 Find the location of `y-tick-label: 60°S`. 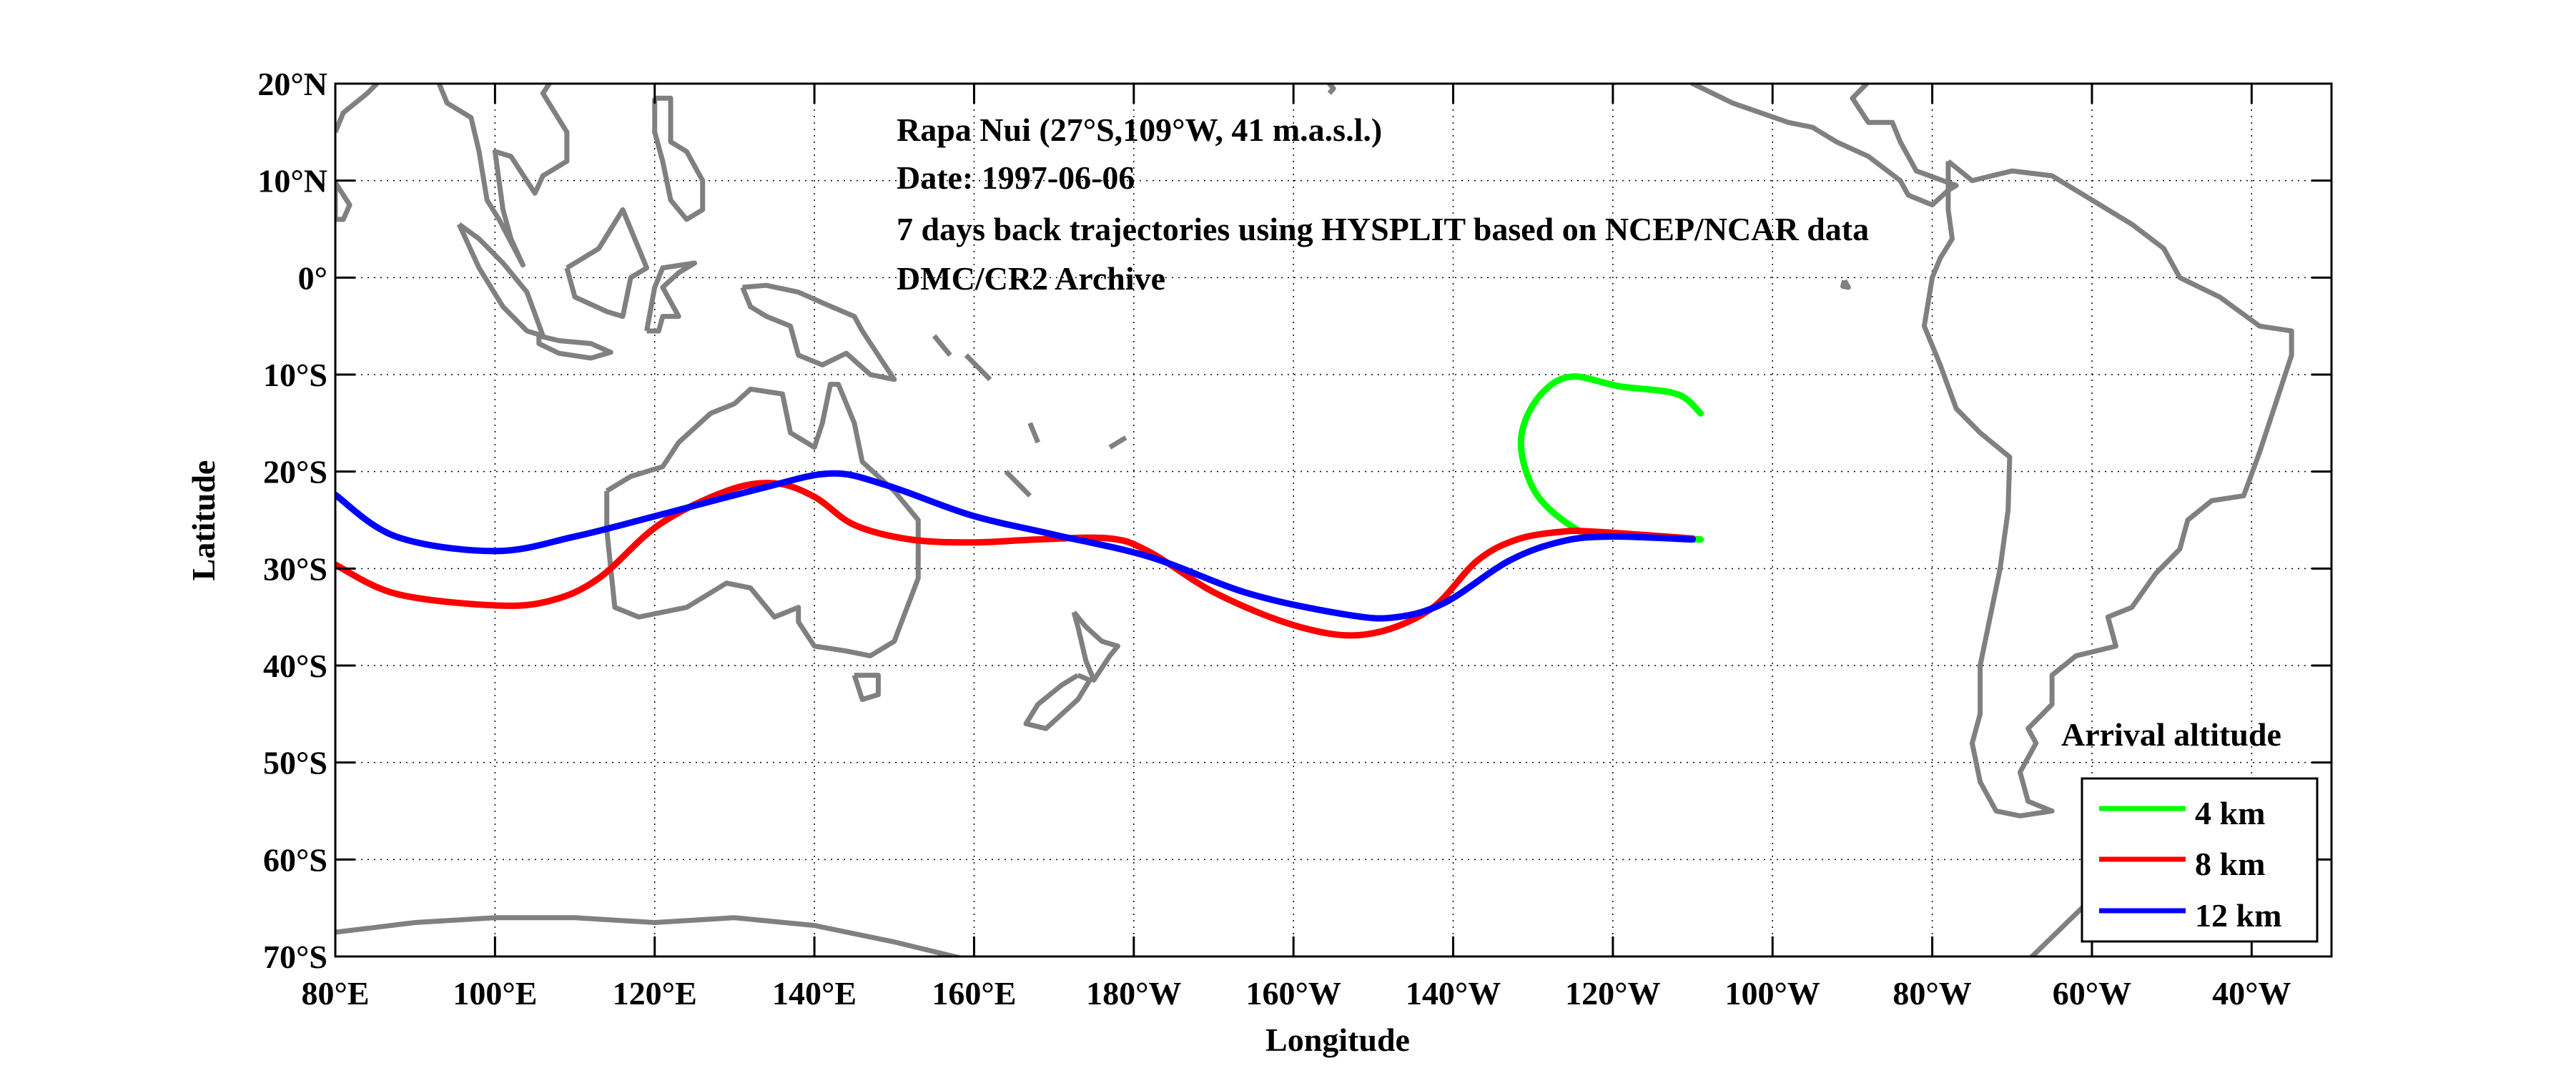

y-tick-label: 60°S is located at coordinates (295, 859).